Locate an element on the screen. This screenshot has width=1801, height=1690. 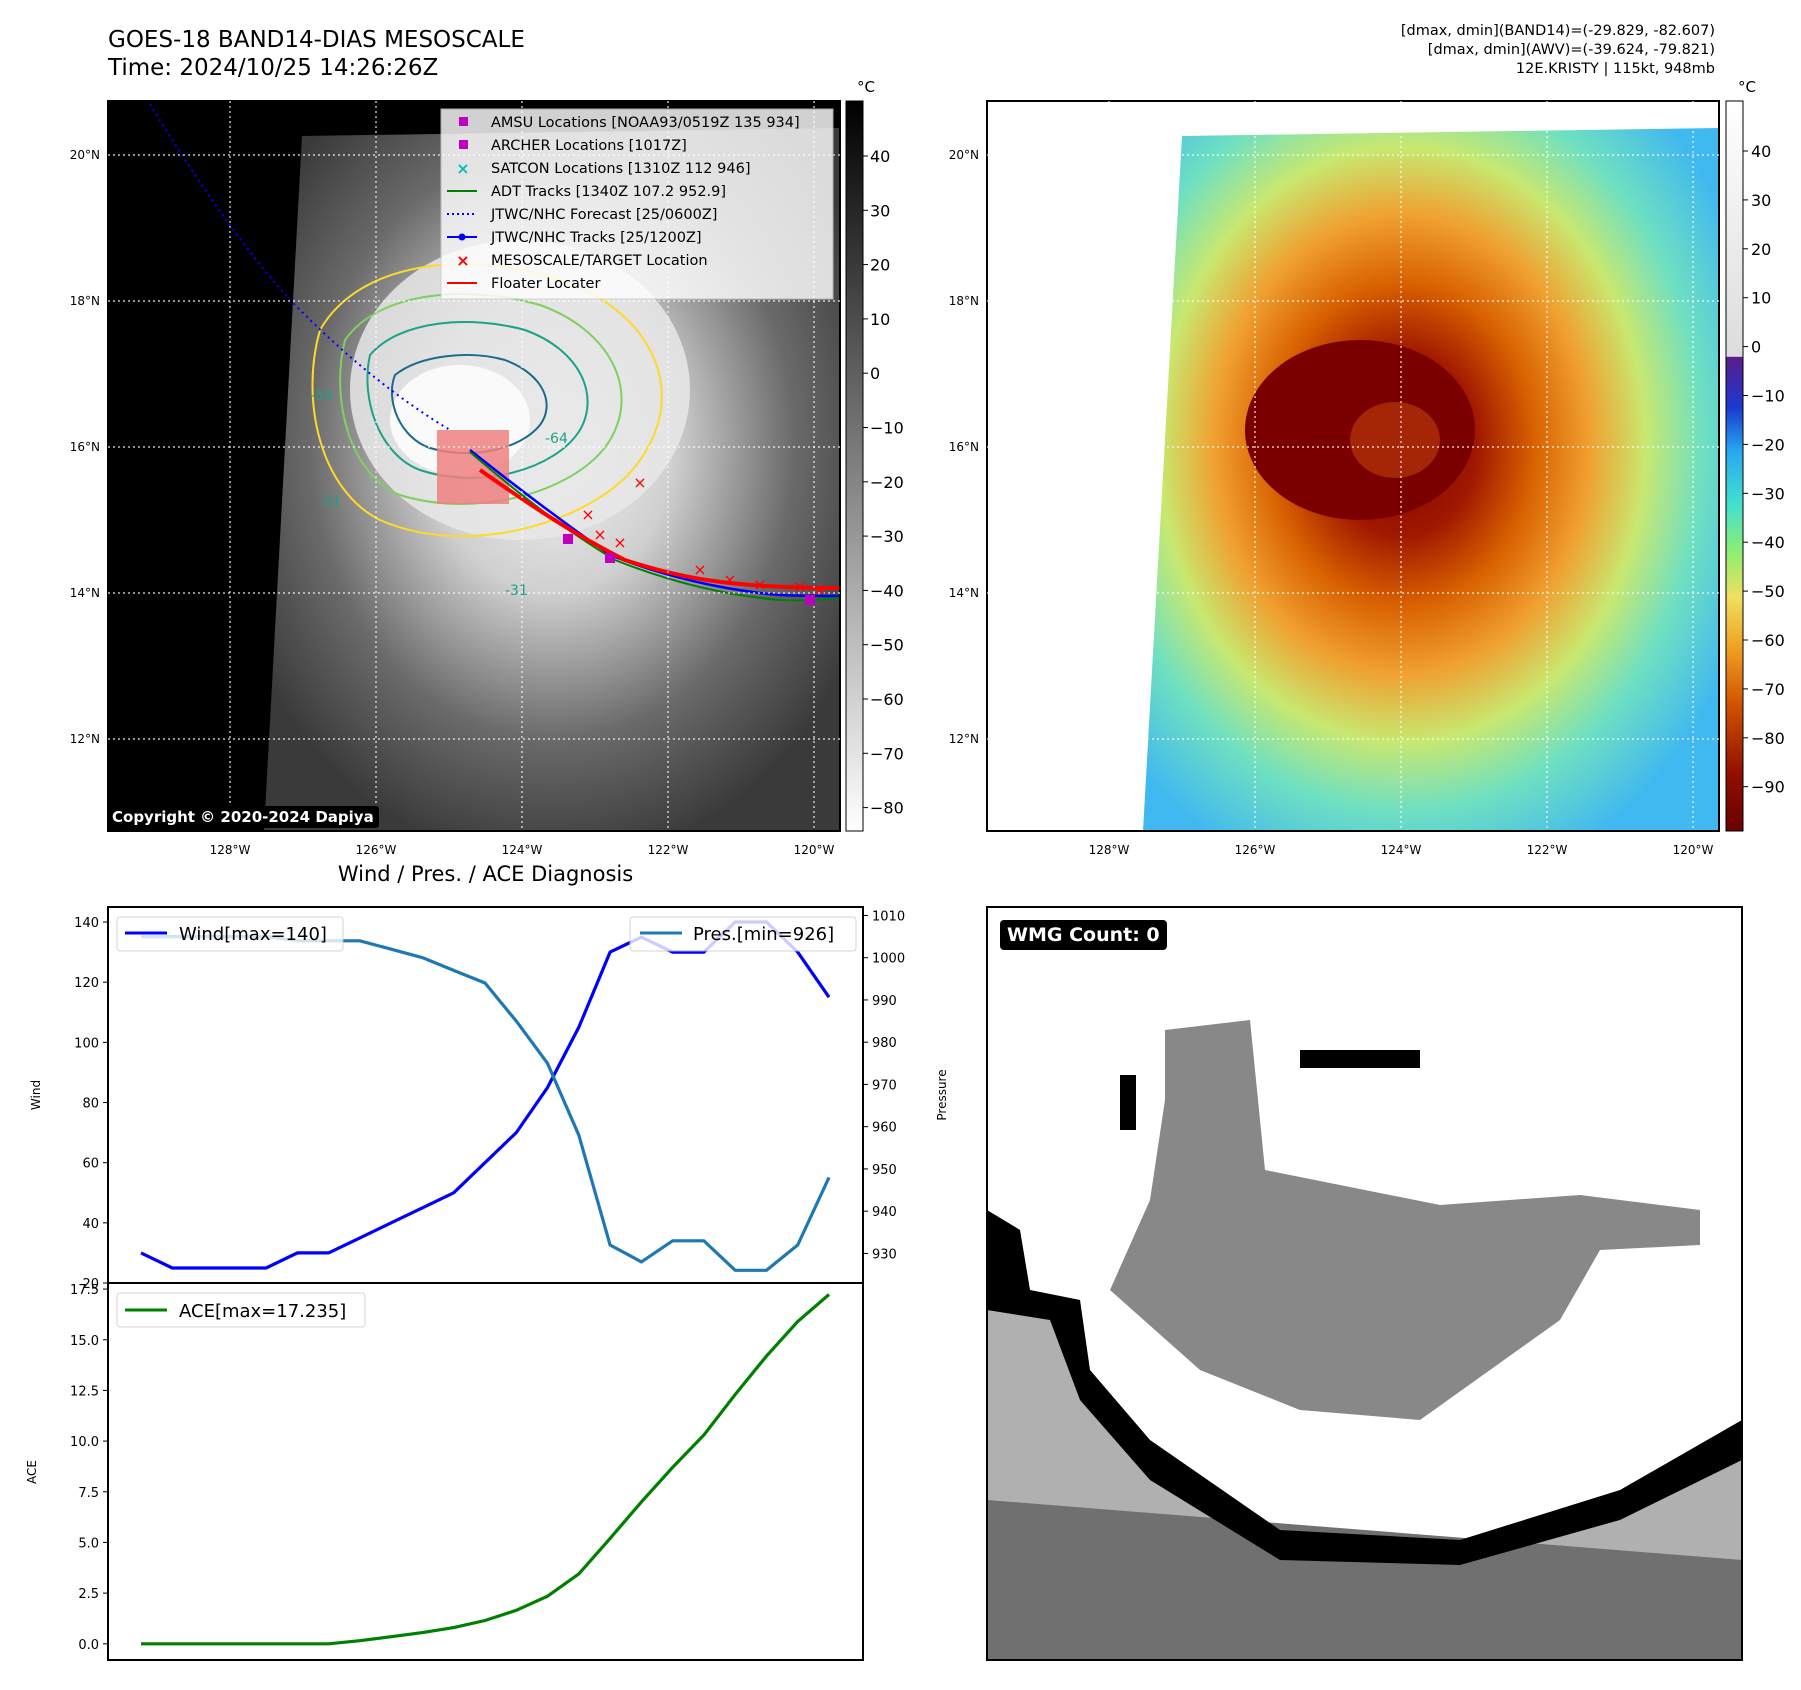
info-storm: 12E.KRISTY | 115kt, 948mb is located at coordinates (1615, 69).